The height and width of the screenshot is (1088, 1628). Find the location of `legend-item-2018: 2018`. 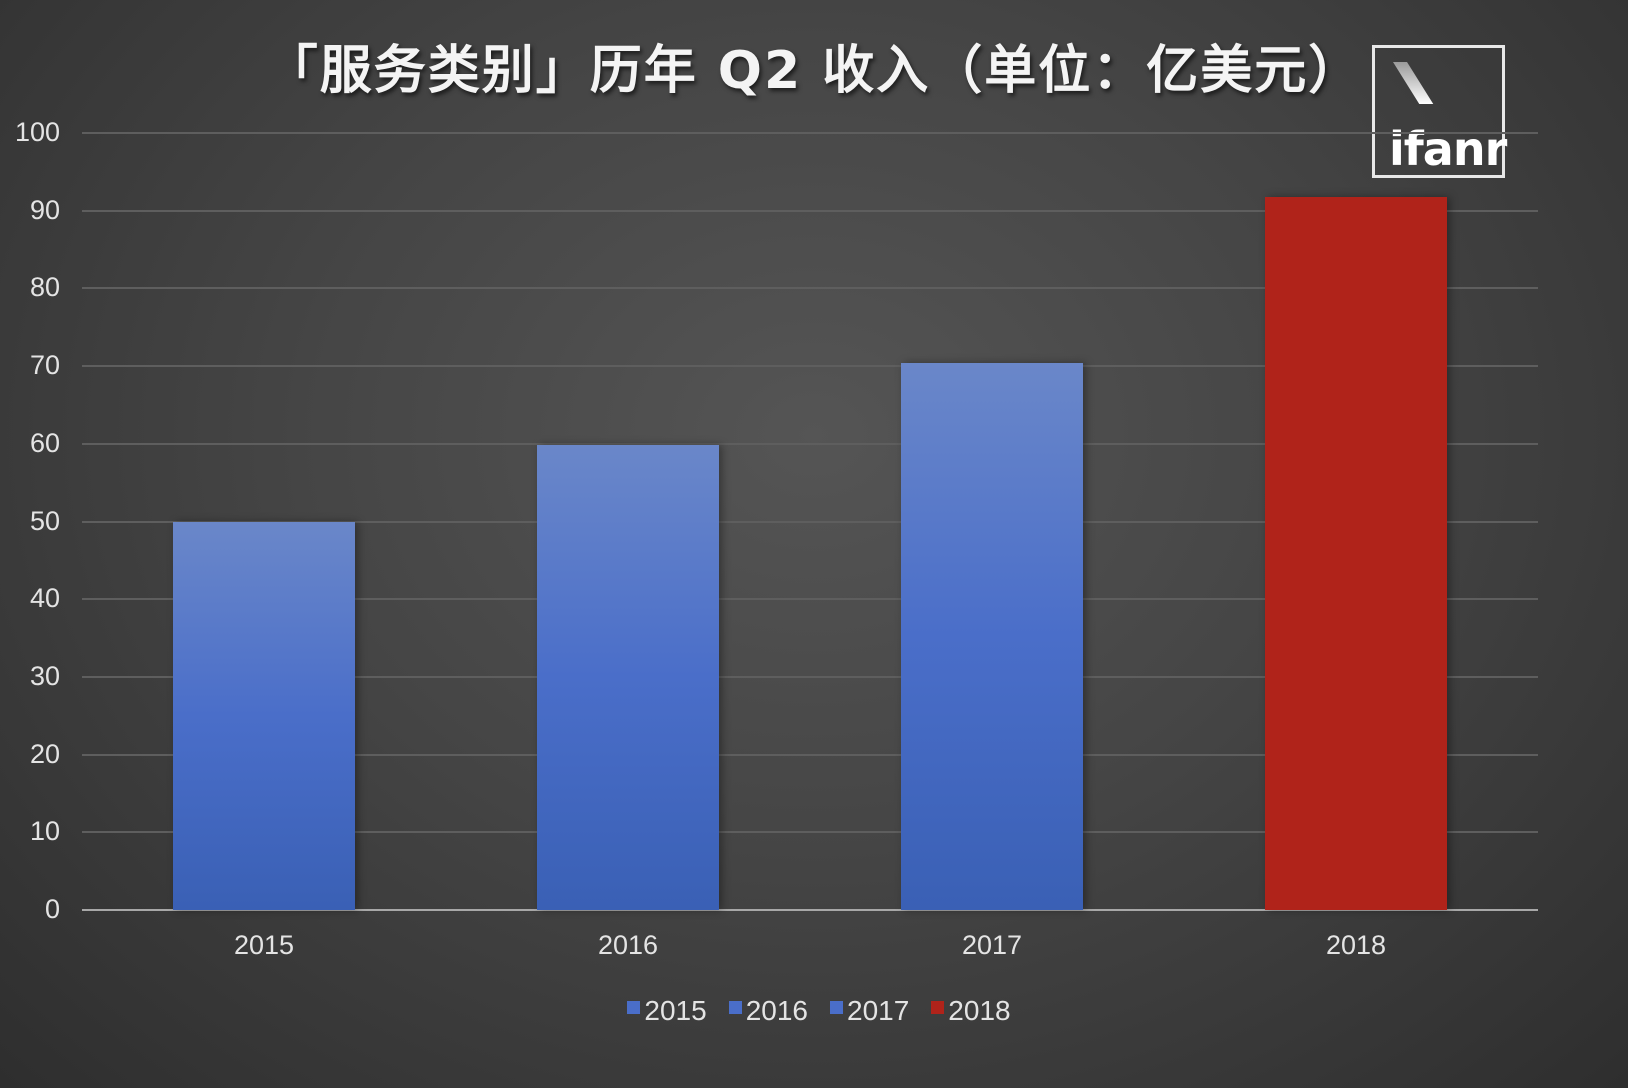

legend-item-2018: 2018 is located at coordinates (971, 1011).